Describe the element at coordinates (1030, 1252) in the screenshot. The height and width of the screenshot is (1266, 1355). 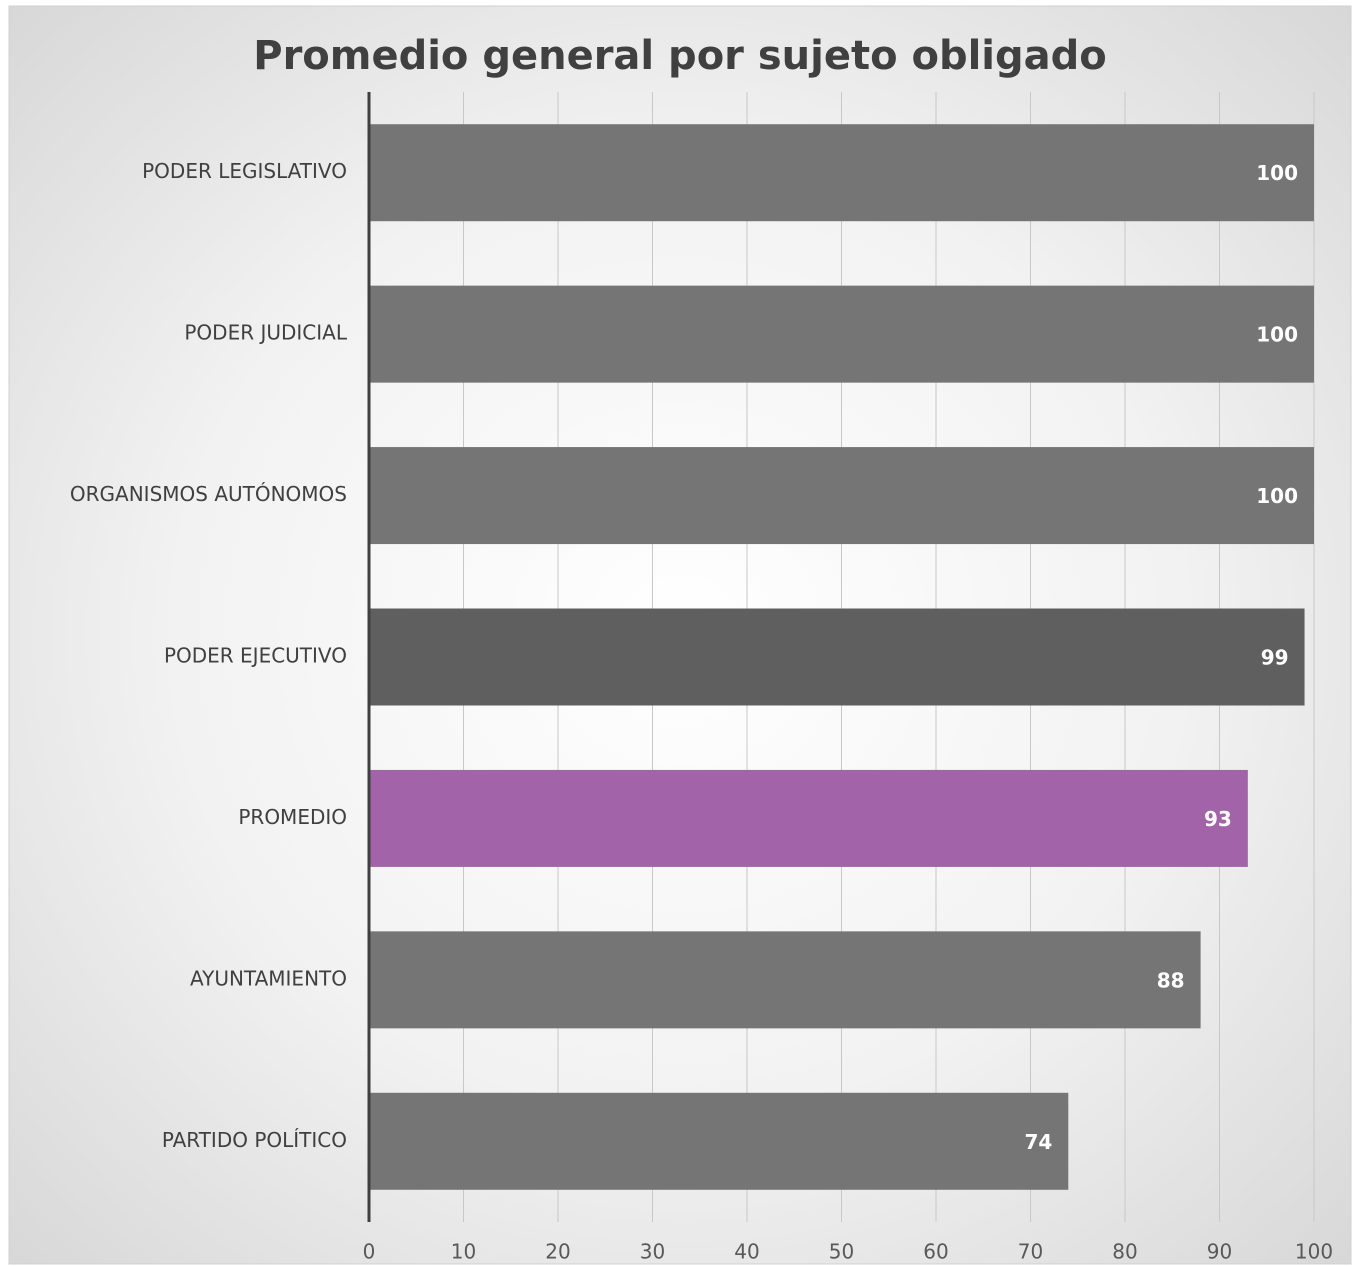
I see `x-tick-label: 70` at that location.